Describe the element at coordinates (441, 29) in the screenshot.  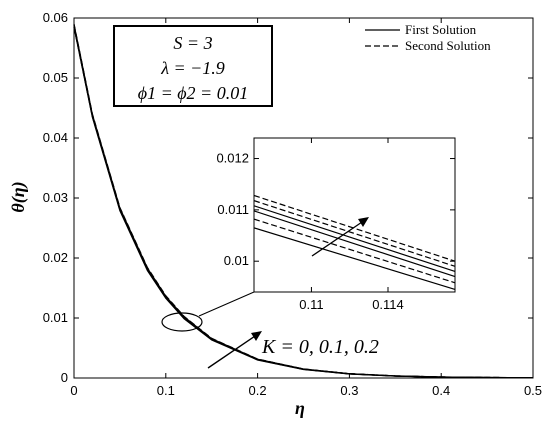
I see `legend-label-first: First Solution` at that location.